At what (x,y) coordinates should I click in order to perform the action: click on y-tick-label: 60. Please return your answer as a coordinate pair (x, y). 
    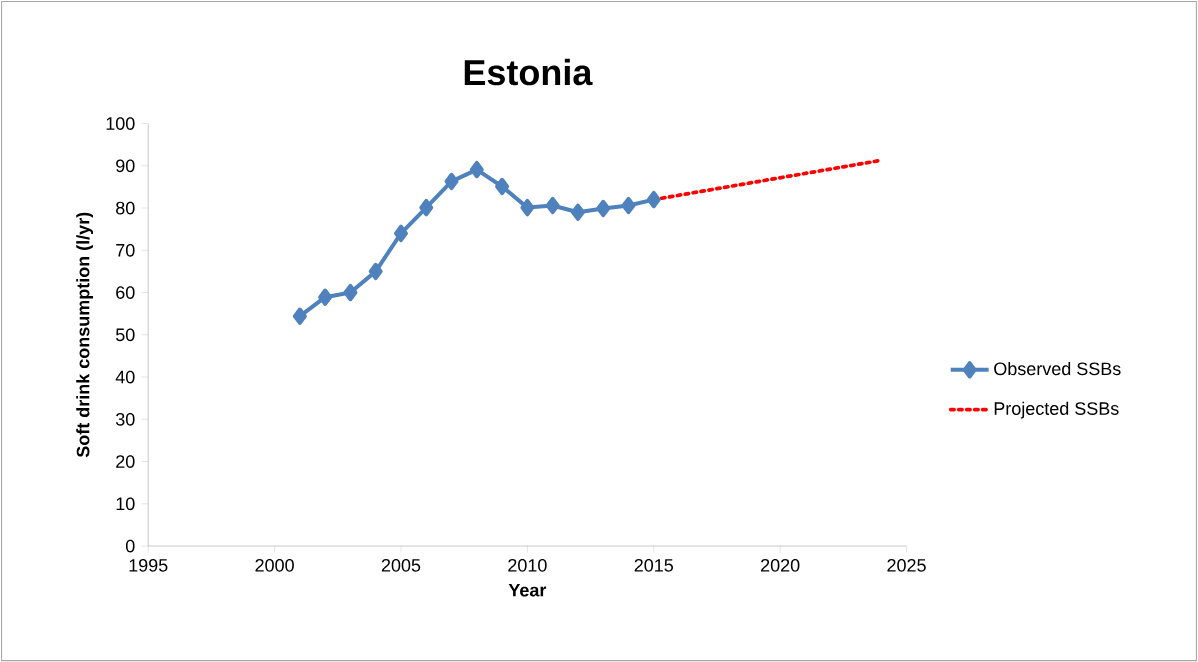
    Looking at the image, I should click on (125, 292).